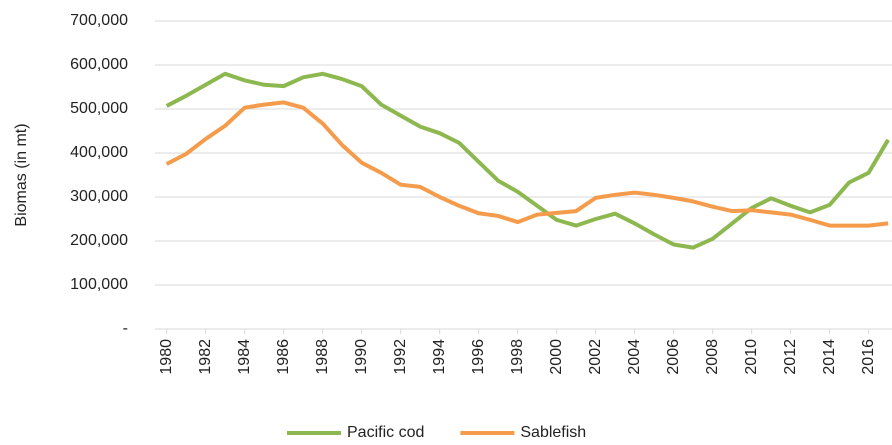 The height and width of the screenshot is (445, 892). I want to click on x-tick-label: 1990, so click(361, 357).